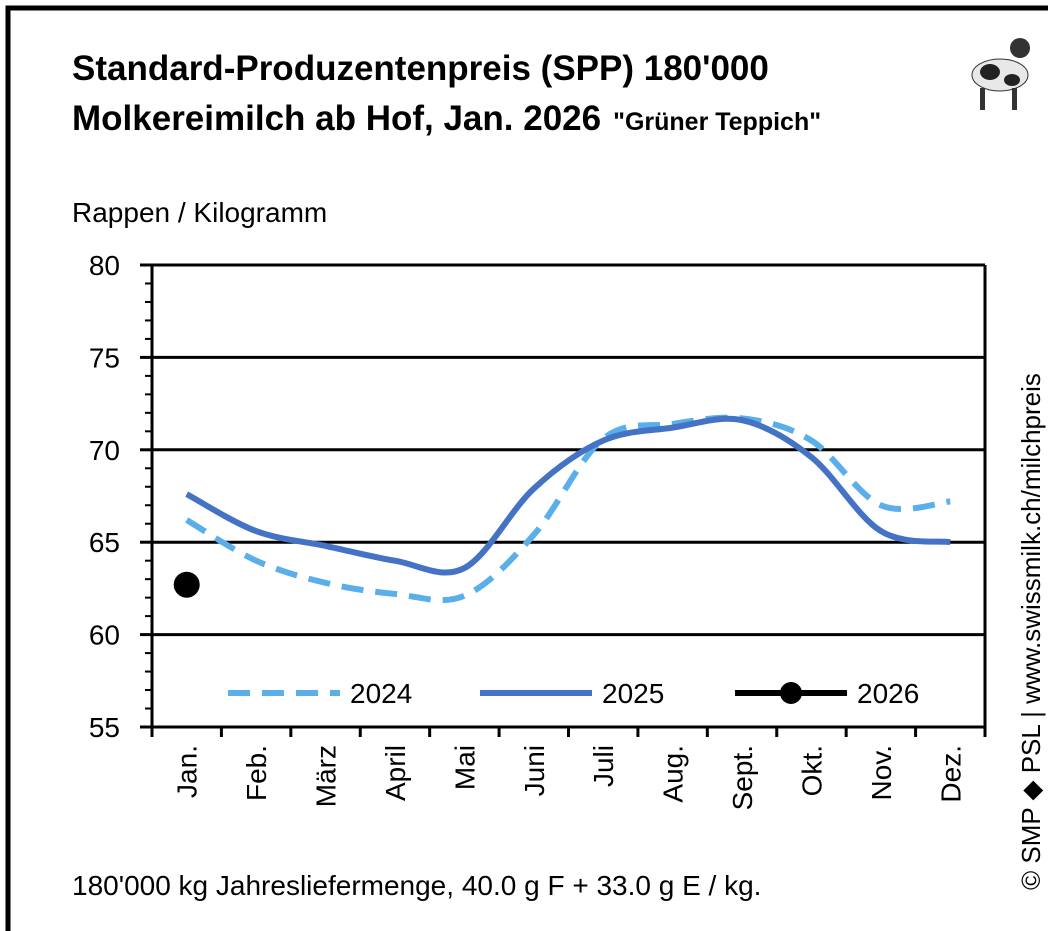 Image resolution: width=1048 pixels, height=931 pixels. I want to click on y-tick-label: 60, so click(104, 635).